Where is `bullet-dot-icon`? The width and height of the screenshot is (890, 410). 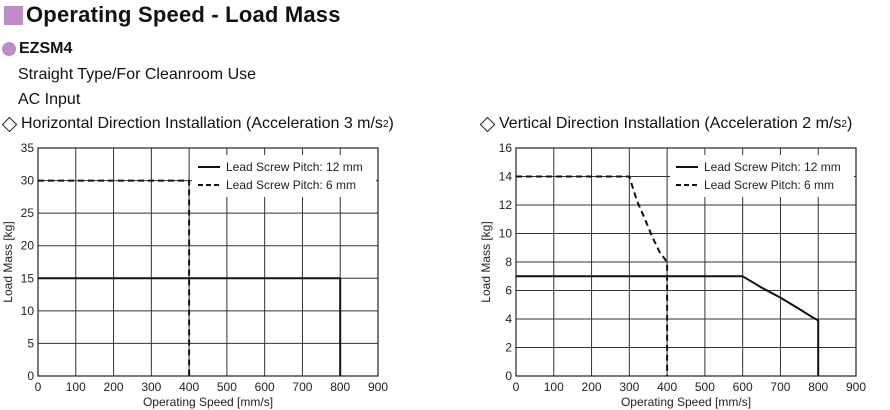
bullet-dot-icon is located at coordinates (9, 49).